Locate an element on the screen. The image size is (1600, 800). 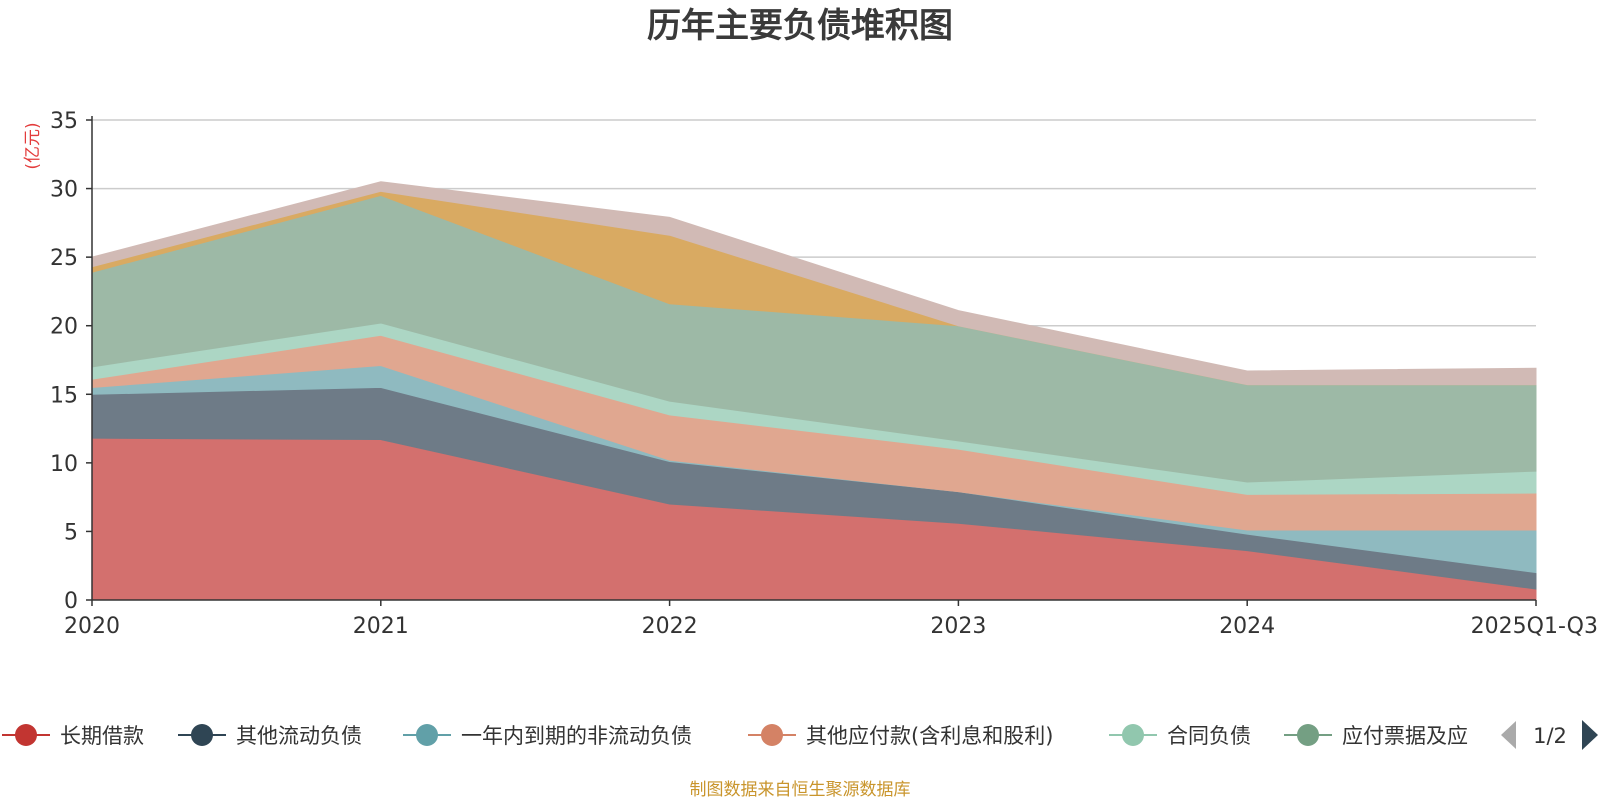
legend-prev-page-icon is located at coordinates (1508, 735).